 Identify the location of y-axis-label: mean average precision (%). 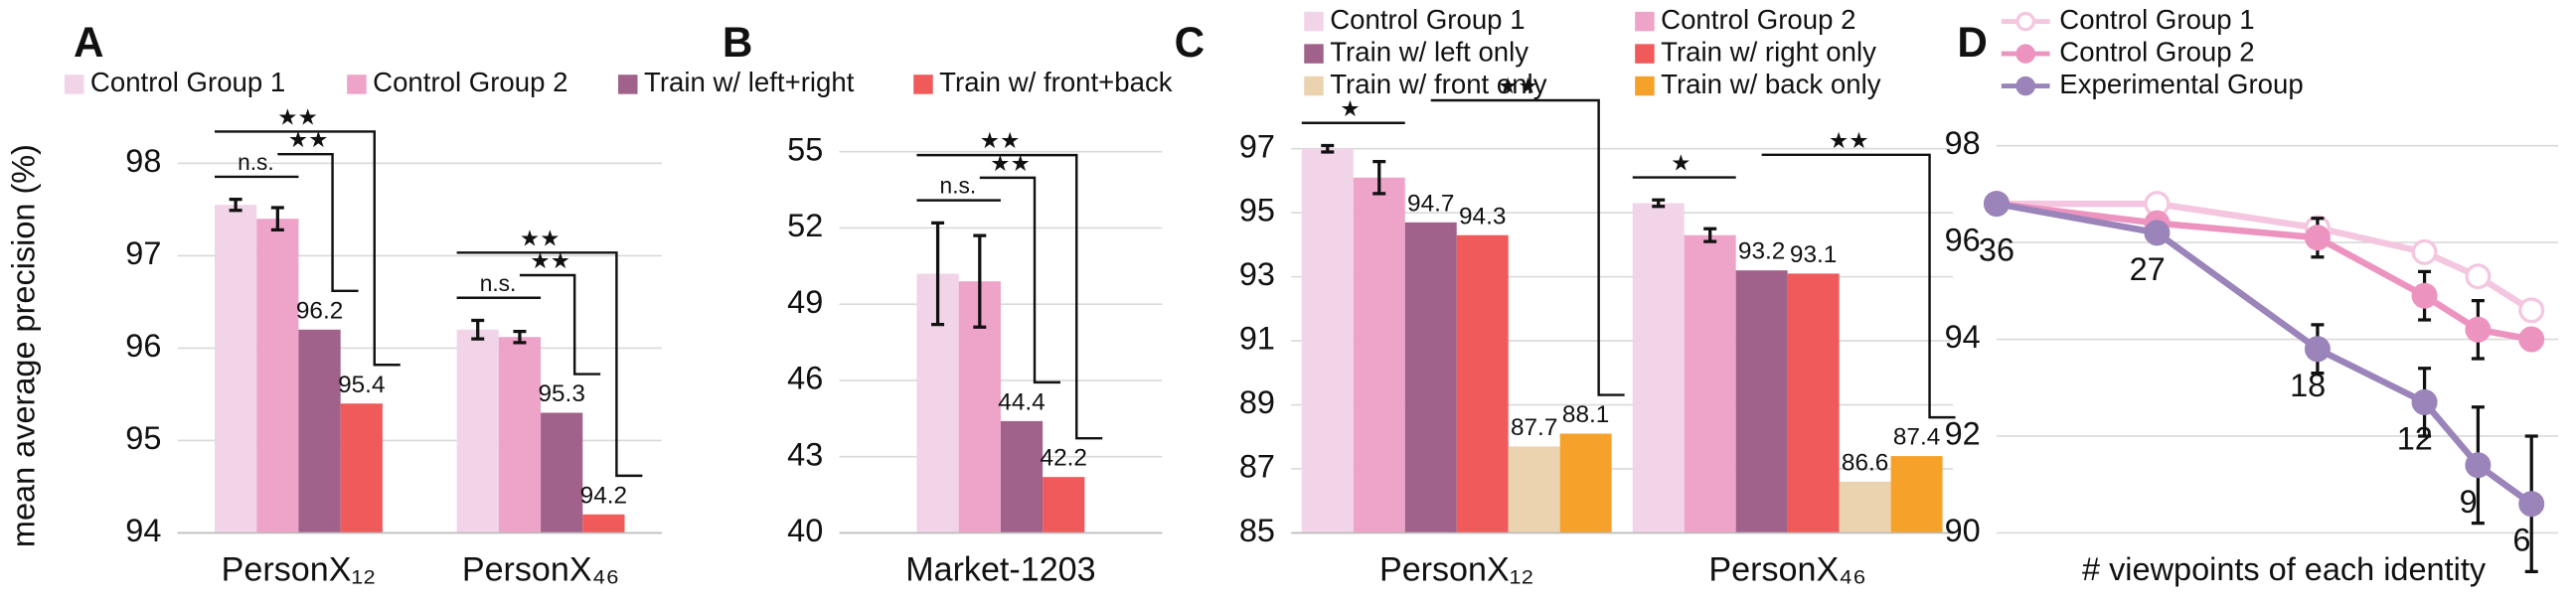
(24, 346).